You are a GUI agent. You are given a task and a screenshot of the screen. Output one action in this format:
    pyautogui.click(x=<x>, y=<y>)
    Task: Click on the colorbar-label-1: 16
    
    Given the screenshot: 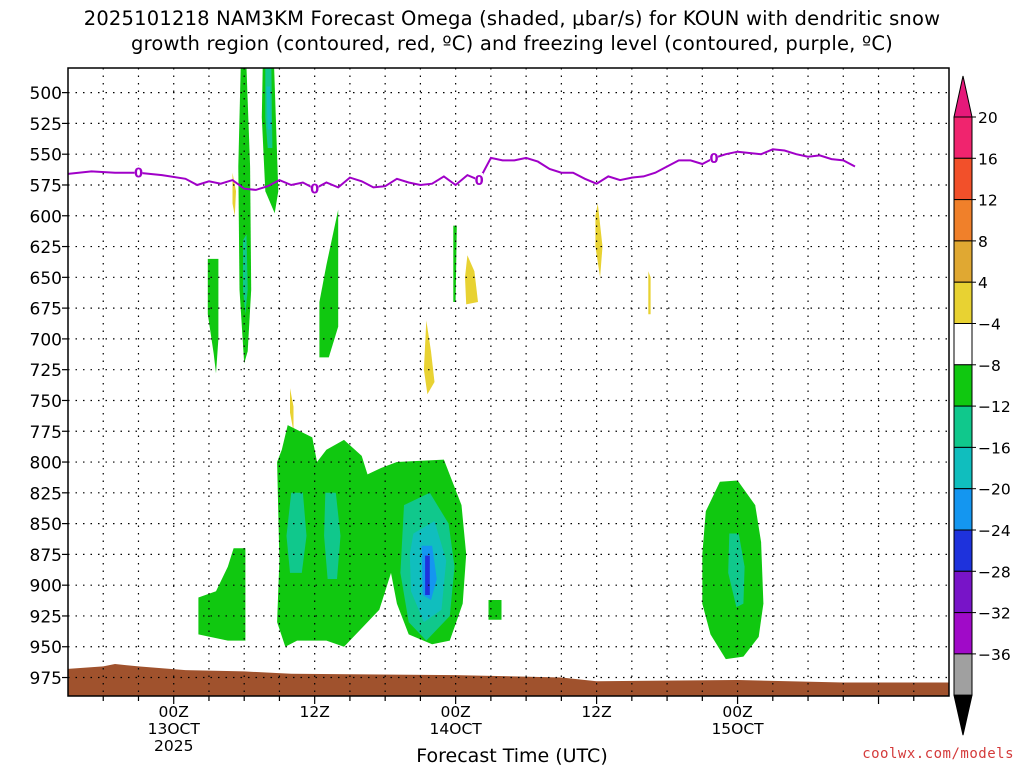 What is the action you would take?
    pyautogui.click(x=988, y=159)
    